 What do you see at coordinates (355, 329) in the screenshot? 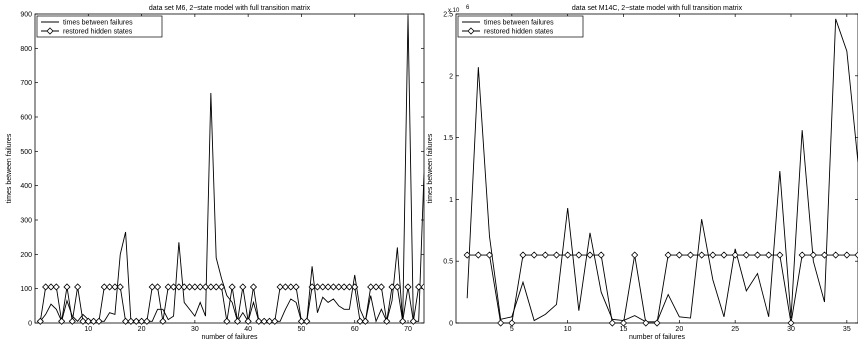
I see `x-tick-label: 60` at bounding box center [355, 329].